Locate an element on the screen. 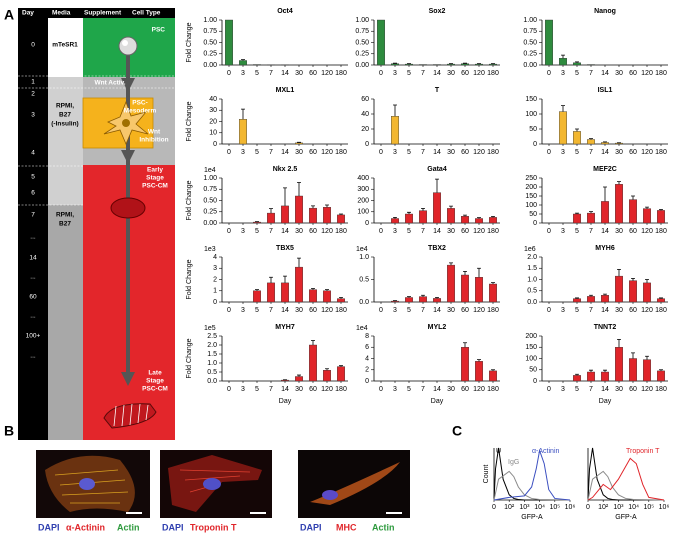 Image resolution: width=674 pixels, height=535 pixels. arrowhead is located at coordinates (128, 85).